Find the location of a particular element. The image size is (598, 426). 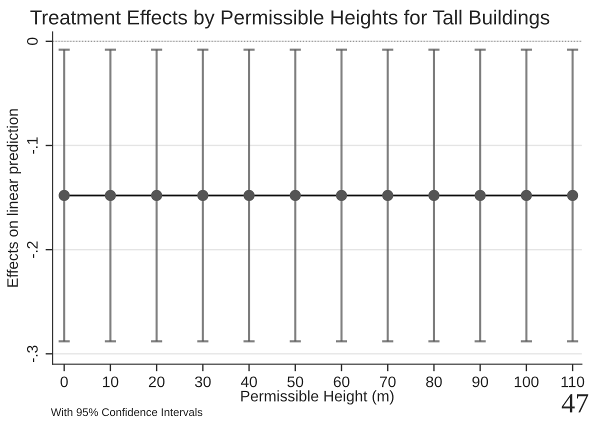

x-tick-label: 0 is located at coordinates (64, 382).